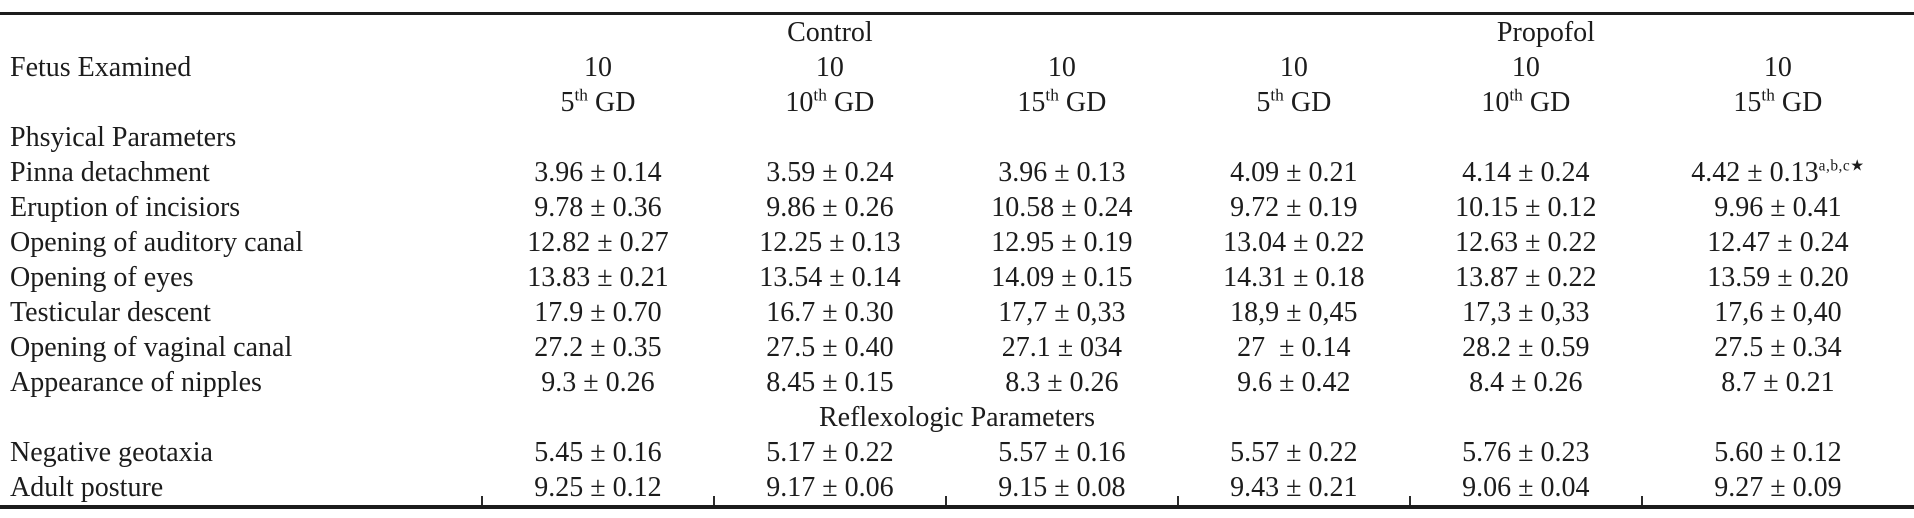 Image resolution: width=1914 pixels, height=518 pixels. Describe the element at coordinates (1778, 242) in the screenshot. I see `data-cell: 12.47 ± 0.24` at that location.